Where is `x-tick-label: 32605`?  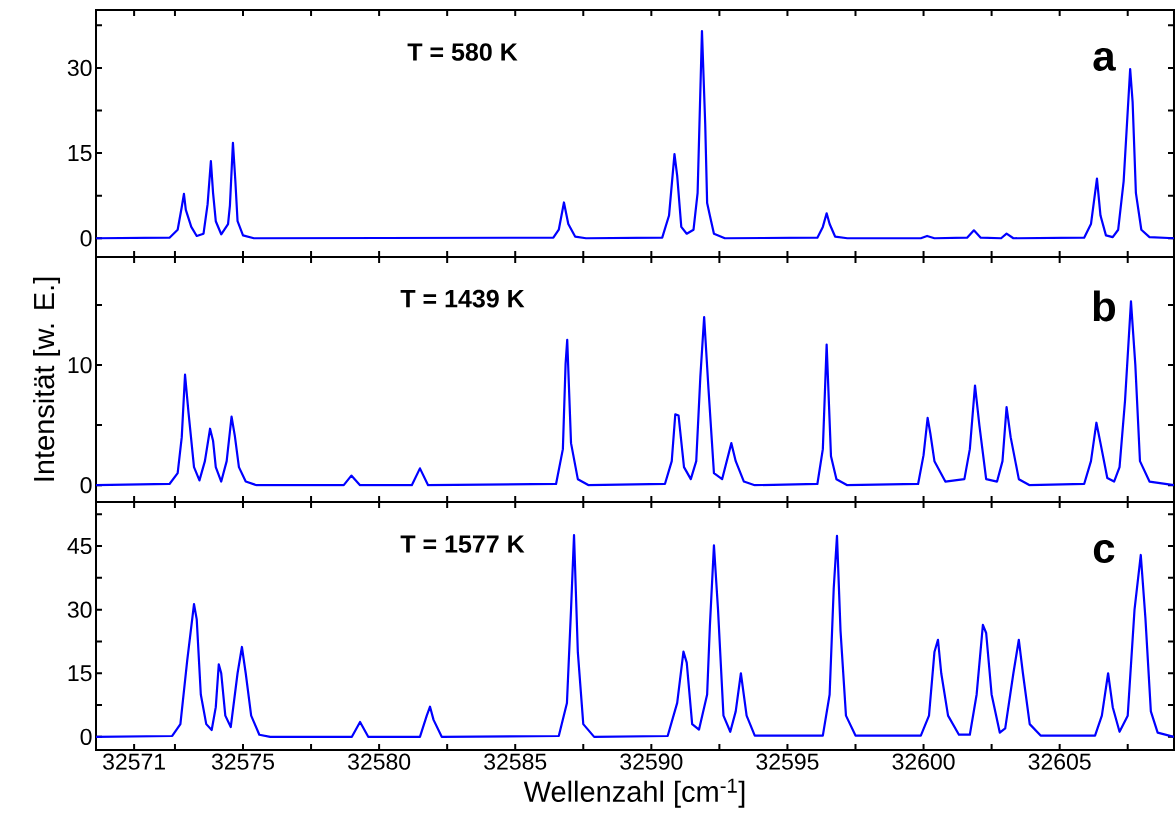 x-tick-label: 32605 is located at coordinates (1059, 761).